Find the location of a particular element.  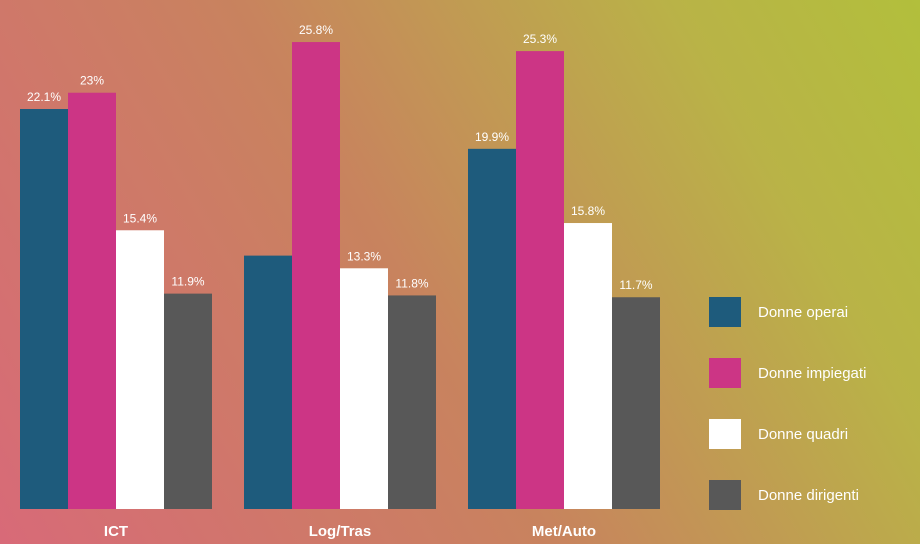

bar-ict-donne-impiegati is located at coordinates (92, 301).